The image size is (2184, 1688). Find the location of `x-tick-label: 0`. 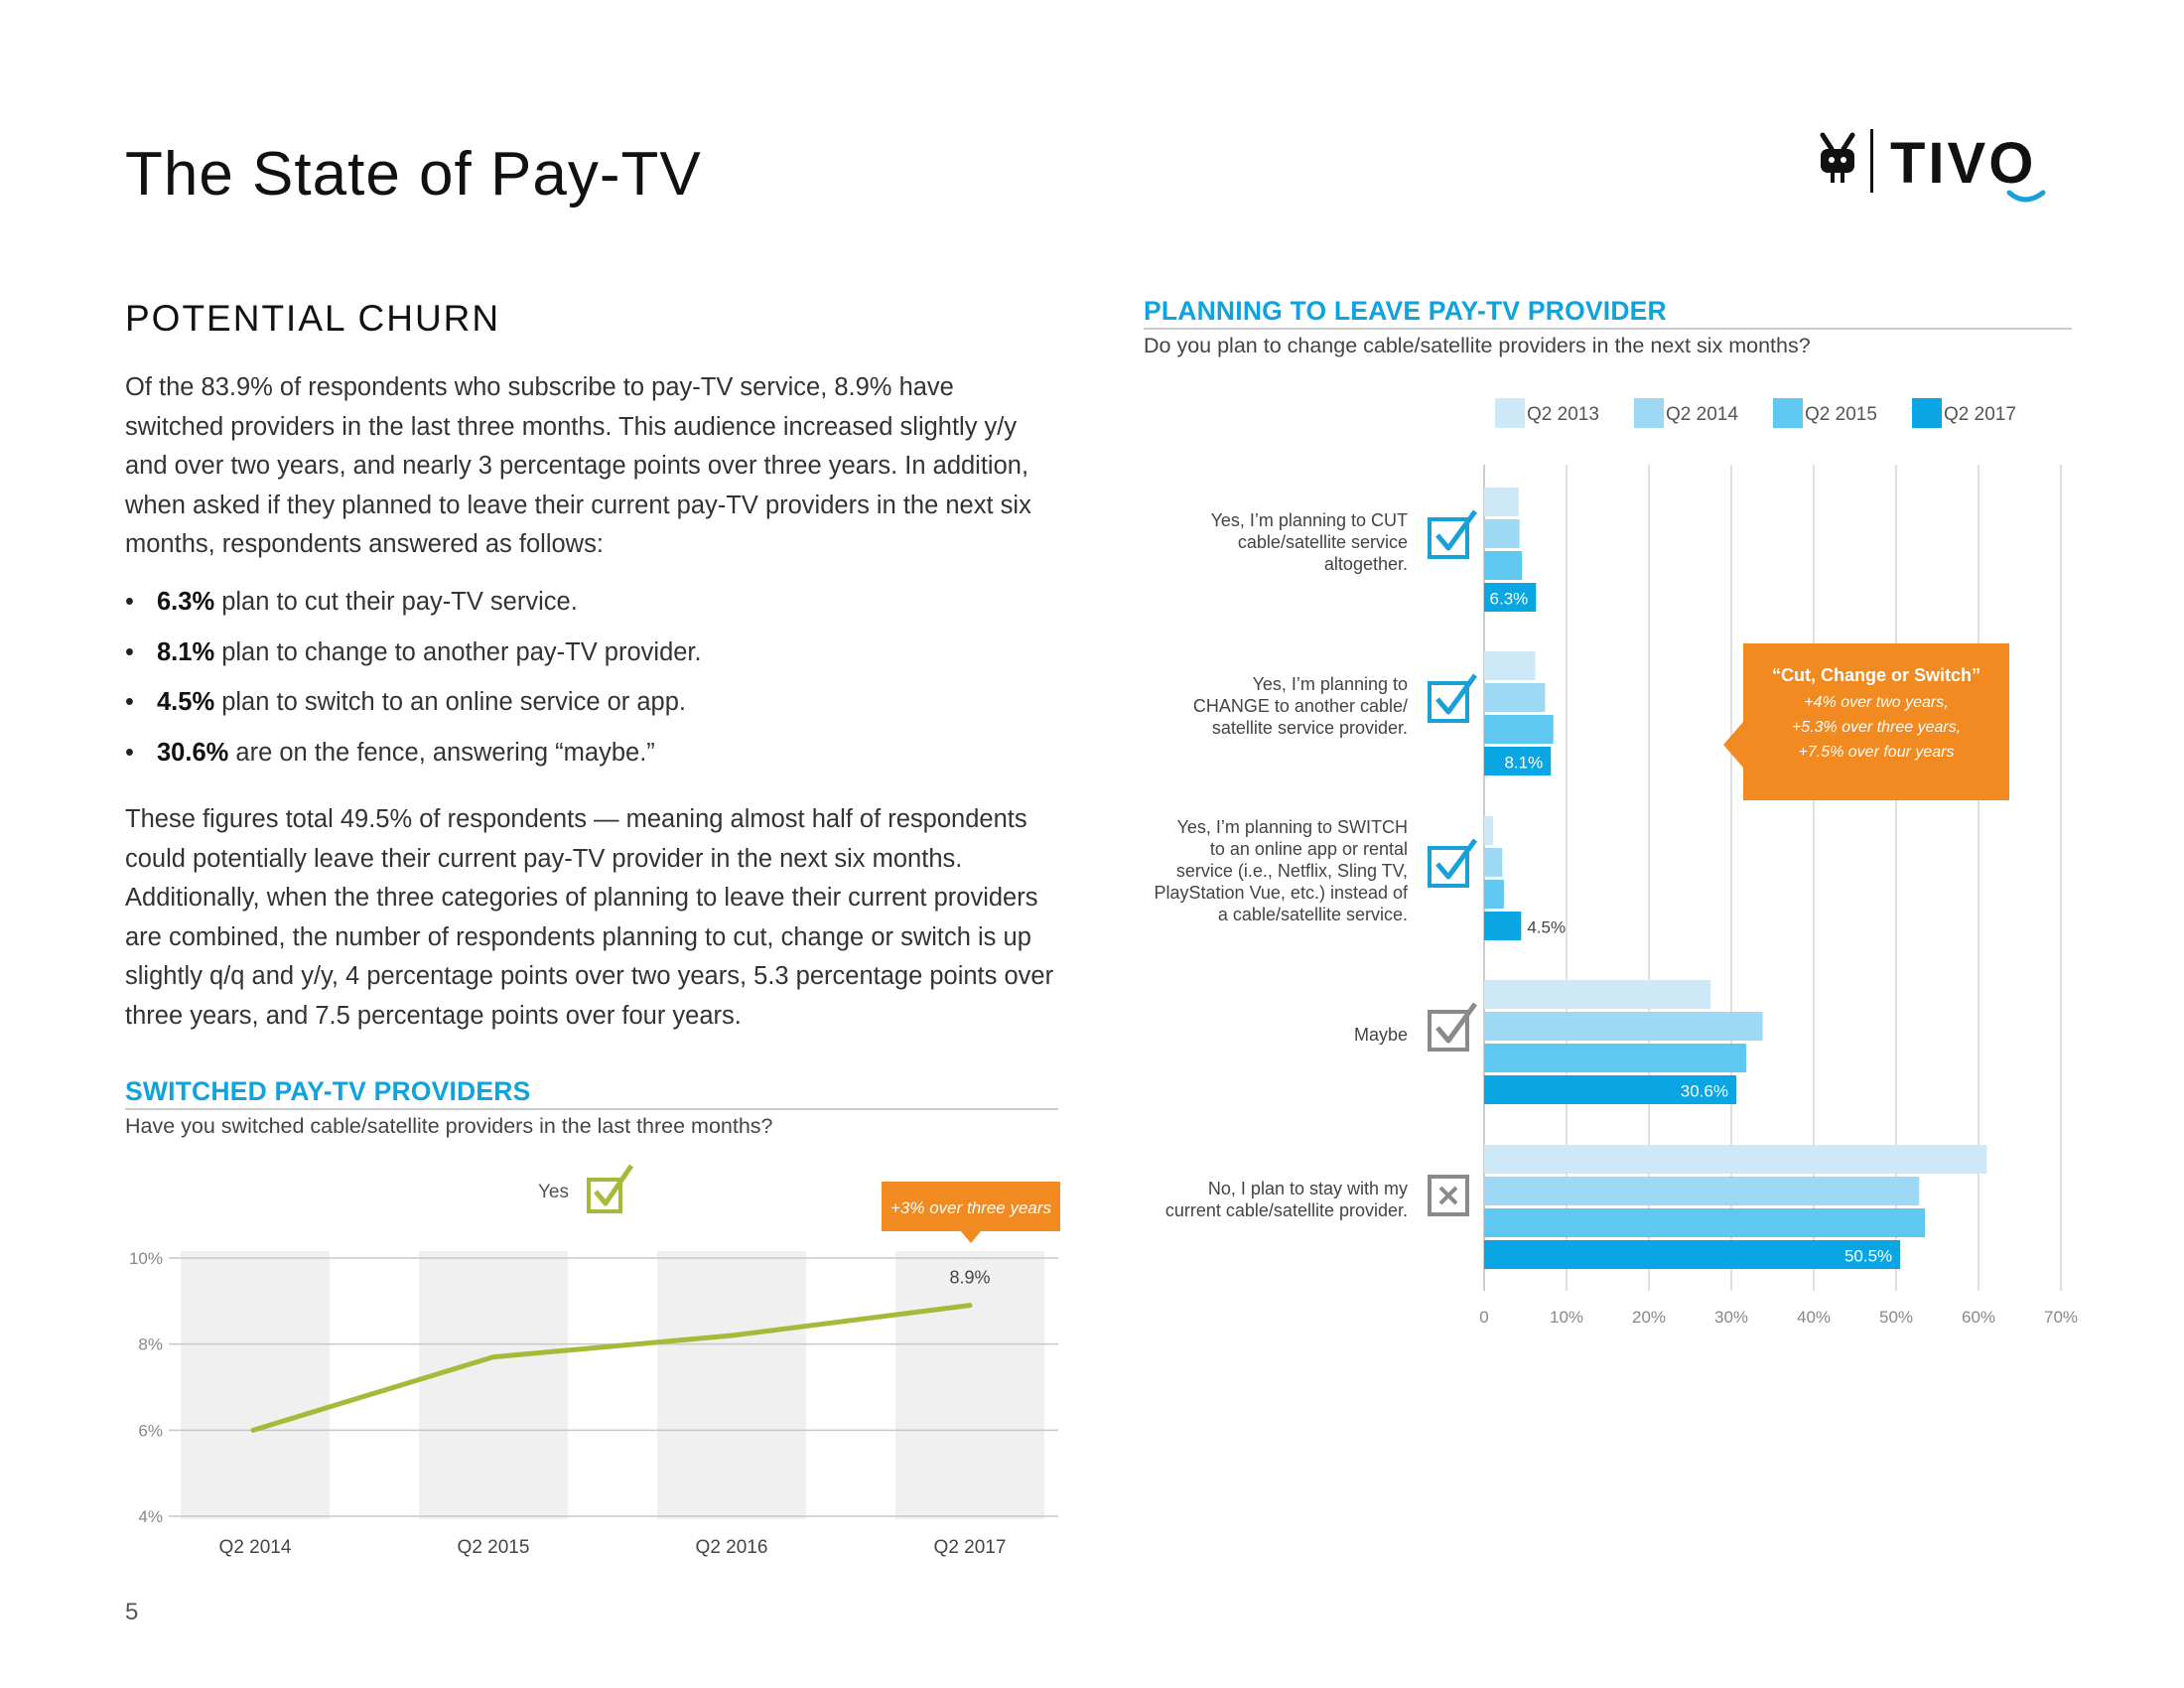

x-tick-label: 0 is located at coordinates (1483, 1317).